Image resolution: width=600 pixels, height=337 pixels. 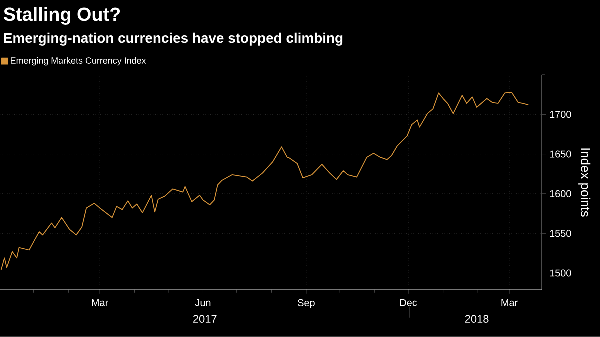 I want to click on y-tick-label: 1700, so click(x=561, y=114).